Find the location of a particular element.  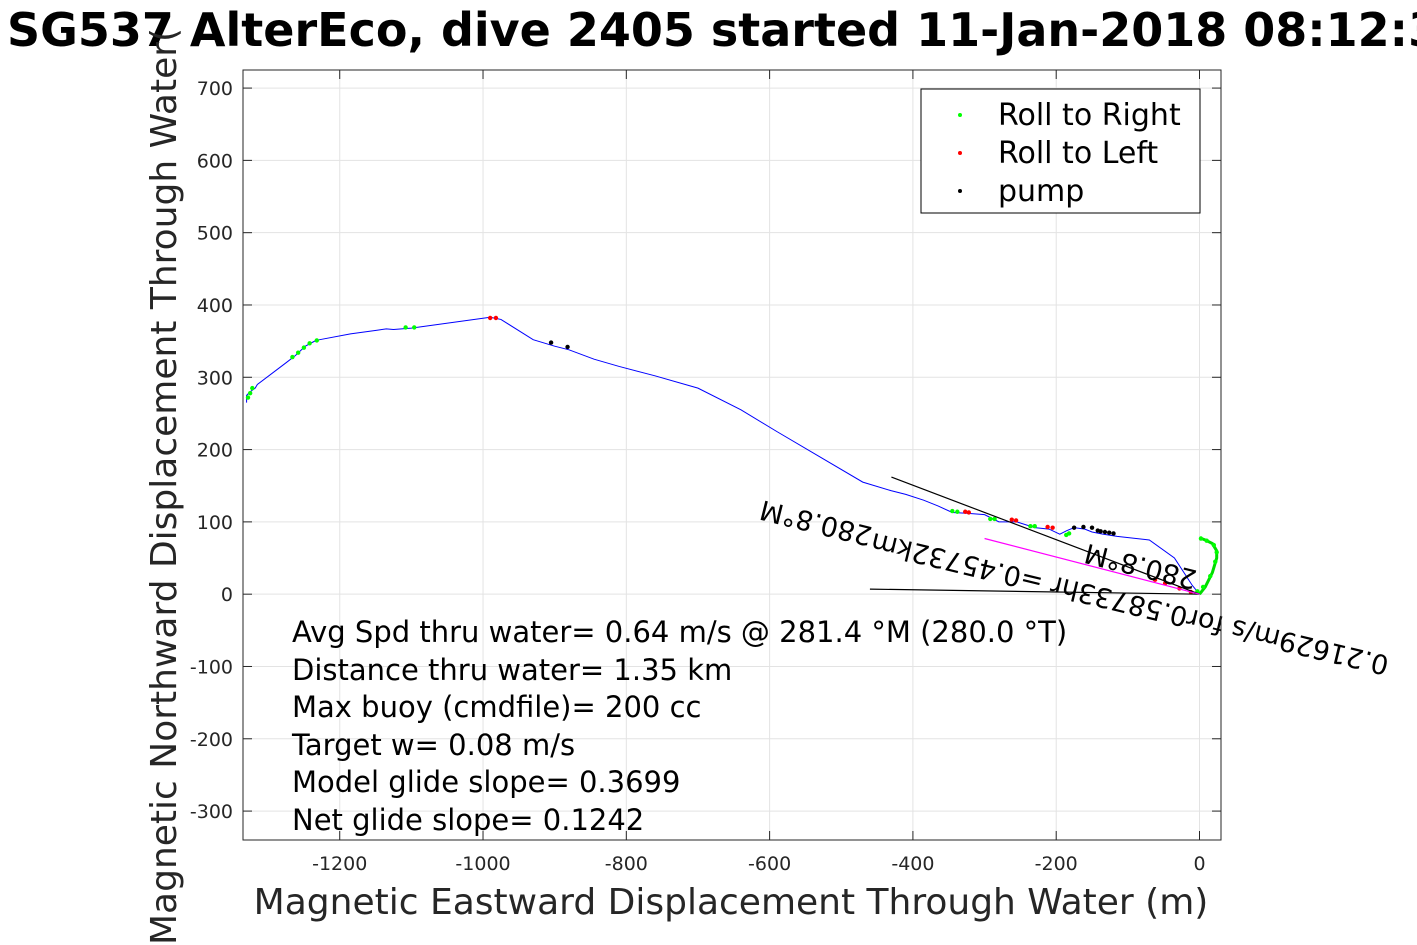

y-tick-label: 600 is located at coordinates (215, 161).